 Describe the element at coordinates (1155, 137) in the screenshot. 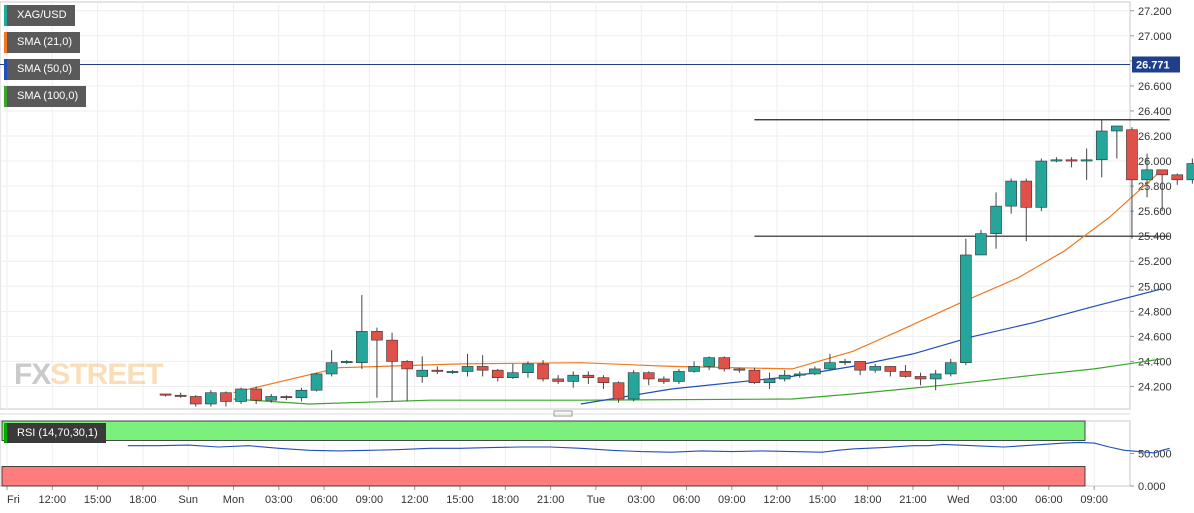

I see `price-tick-label: 26.200` at that location.